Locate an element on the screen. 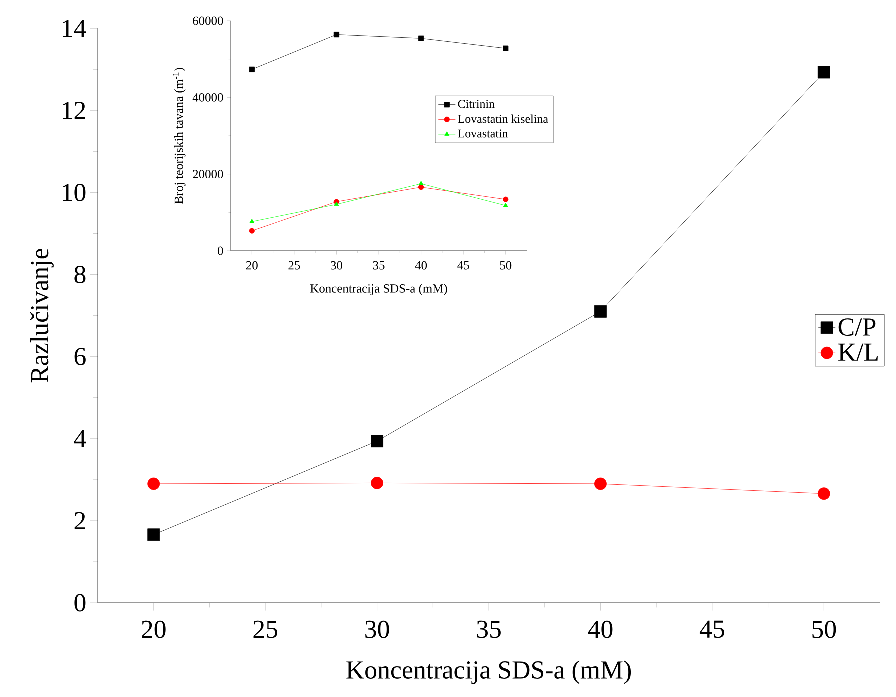  y-tick-label: 14 is located at coordinates (74, 29).